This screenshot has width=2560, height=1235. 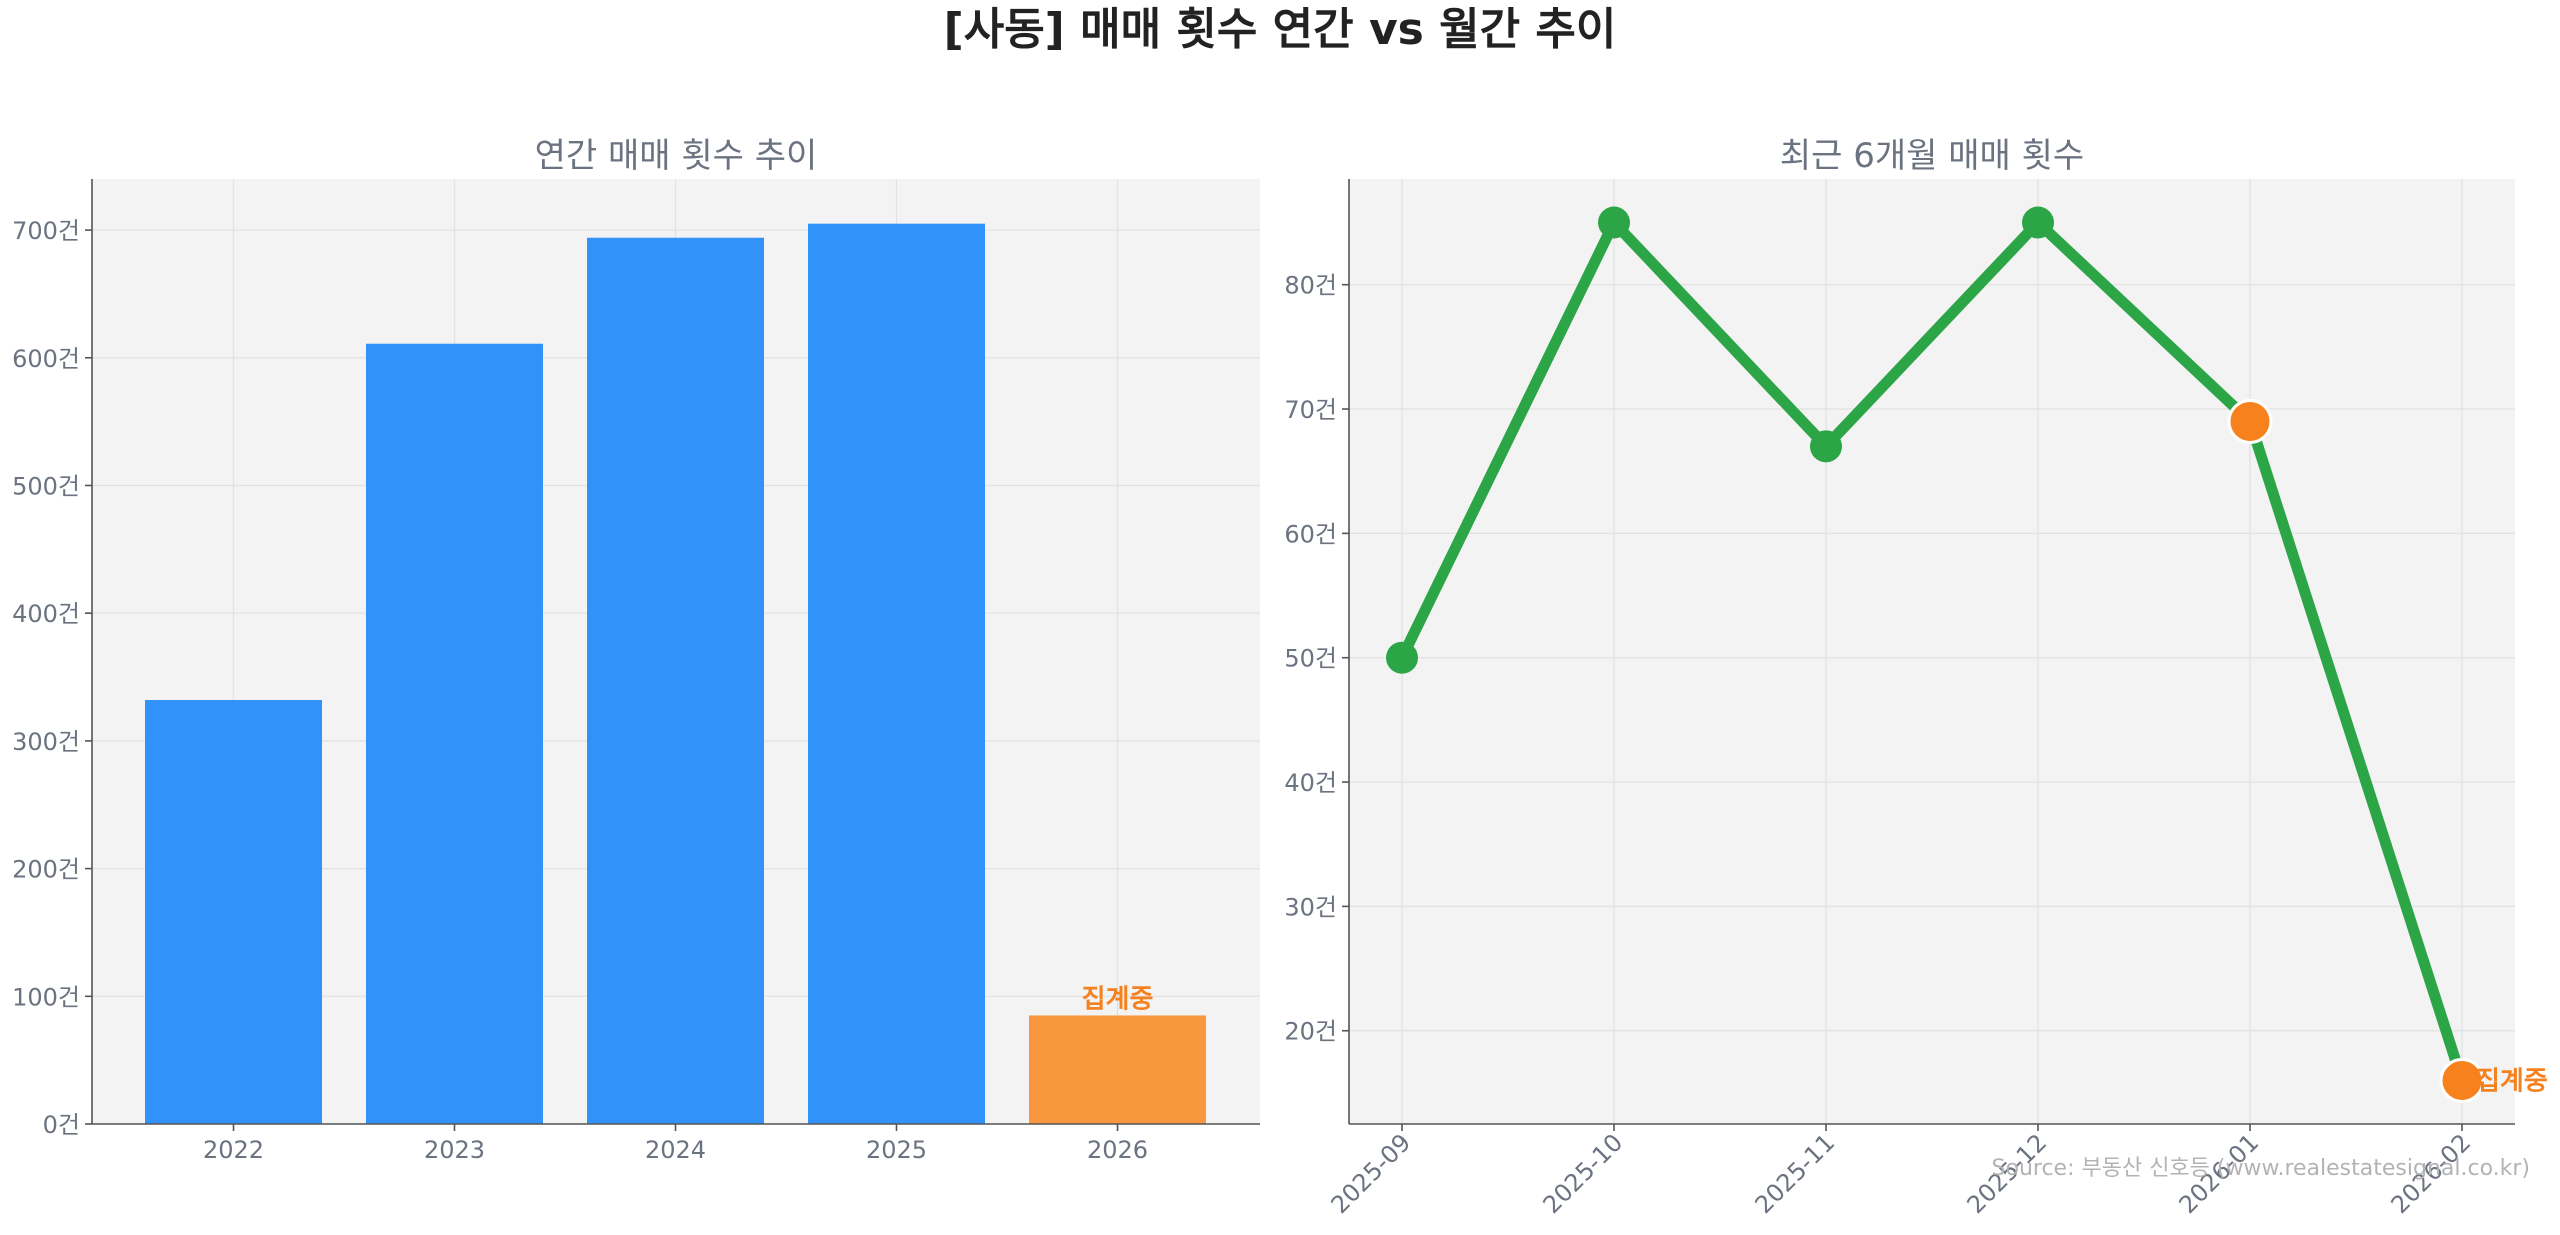 What do you see at coordinates (46, 359) in the screenshot?
I see `annual-y-tick-label: 600건` at bounding box center [46, 359].